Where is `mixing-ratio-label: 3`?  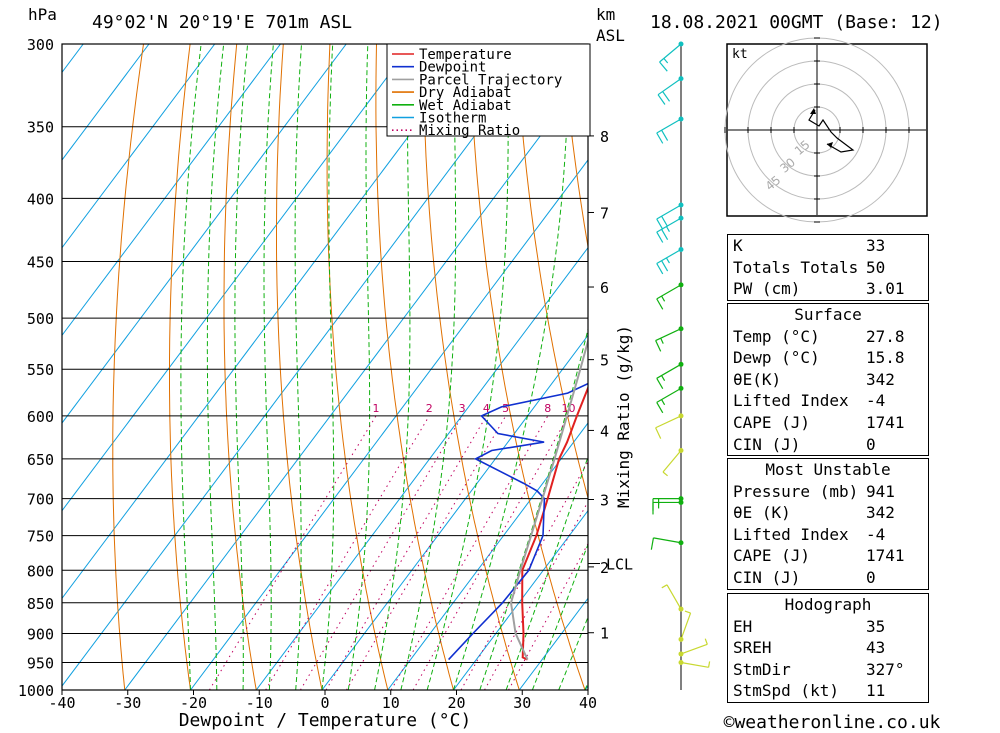 mixing-ratio-label: 3 is located at coordinates (462, 408).